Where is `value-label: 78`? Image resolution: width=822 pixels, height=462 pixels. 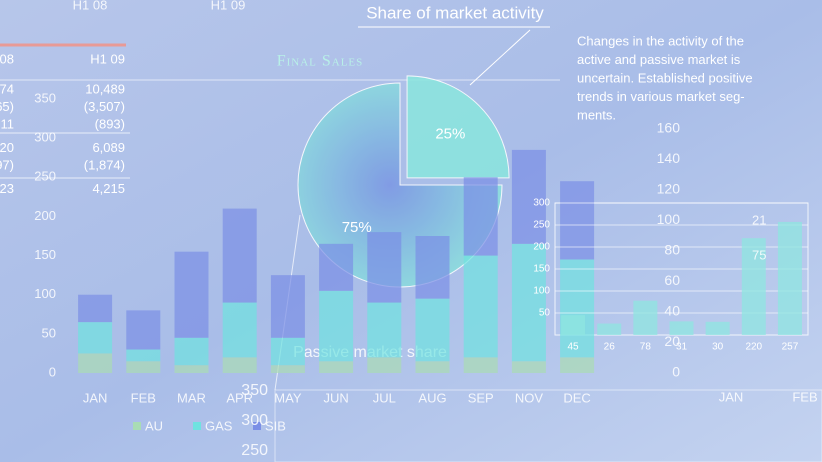
value-label: 78 is located at coordinates (646, 347).